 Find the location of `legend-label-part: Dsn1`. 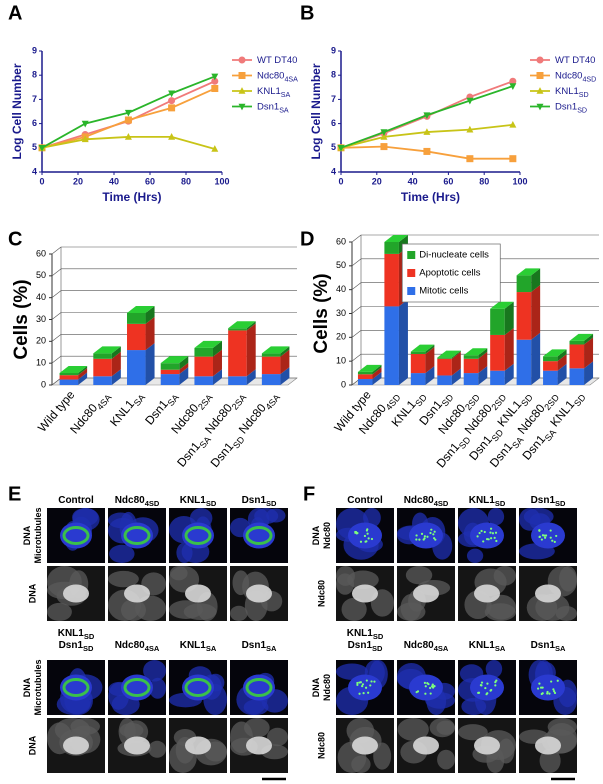

legend-label-part: Dsn1 is located at coordinates (566, 106).